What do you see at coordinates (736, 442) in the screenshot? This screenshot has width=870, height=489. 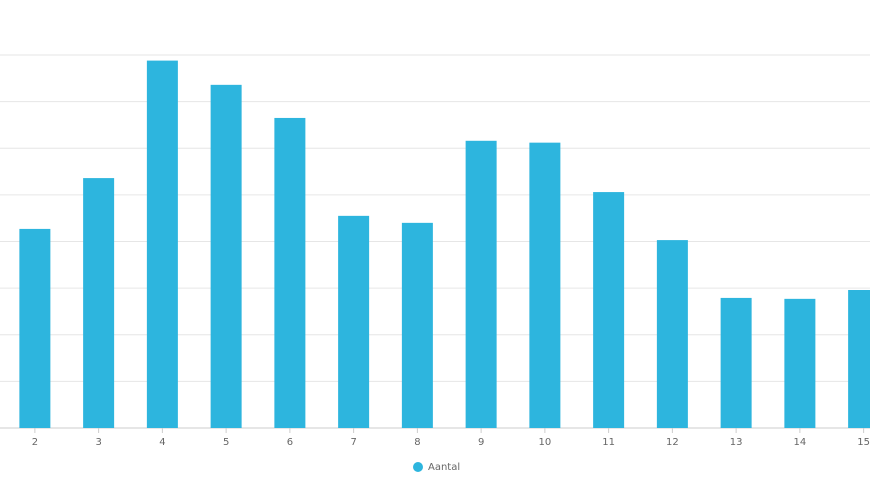 I see `x-tick-label: 13` at bounding box center [736, 442].